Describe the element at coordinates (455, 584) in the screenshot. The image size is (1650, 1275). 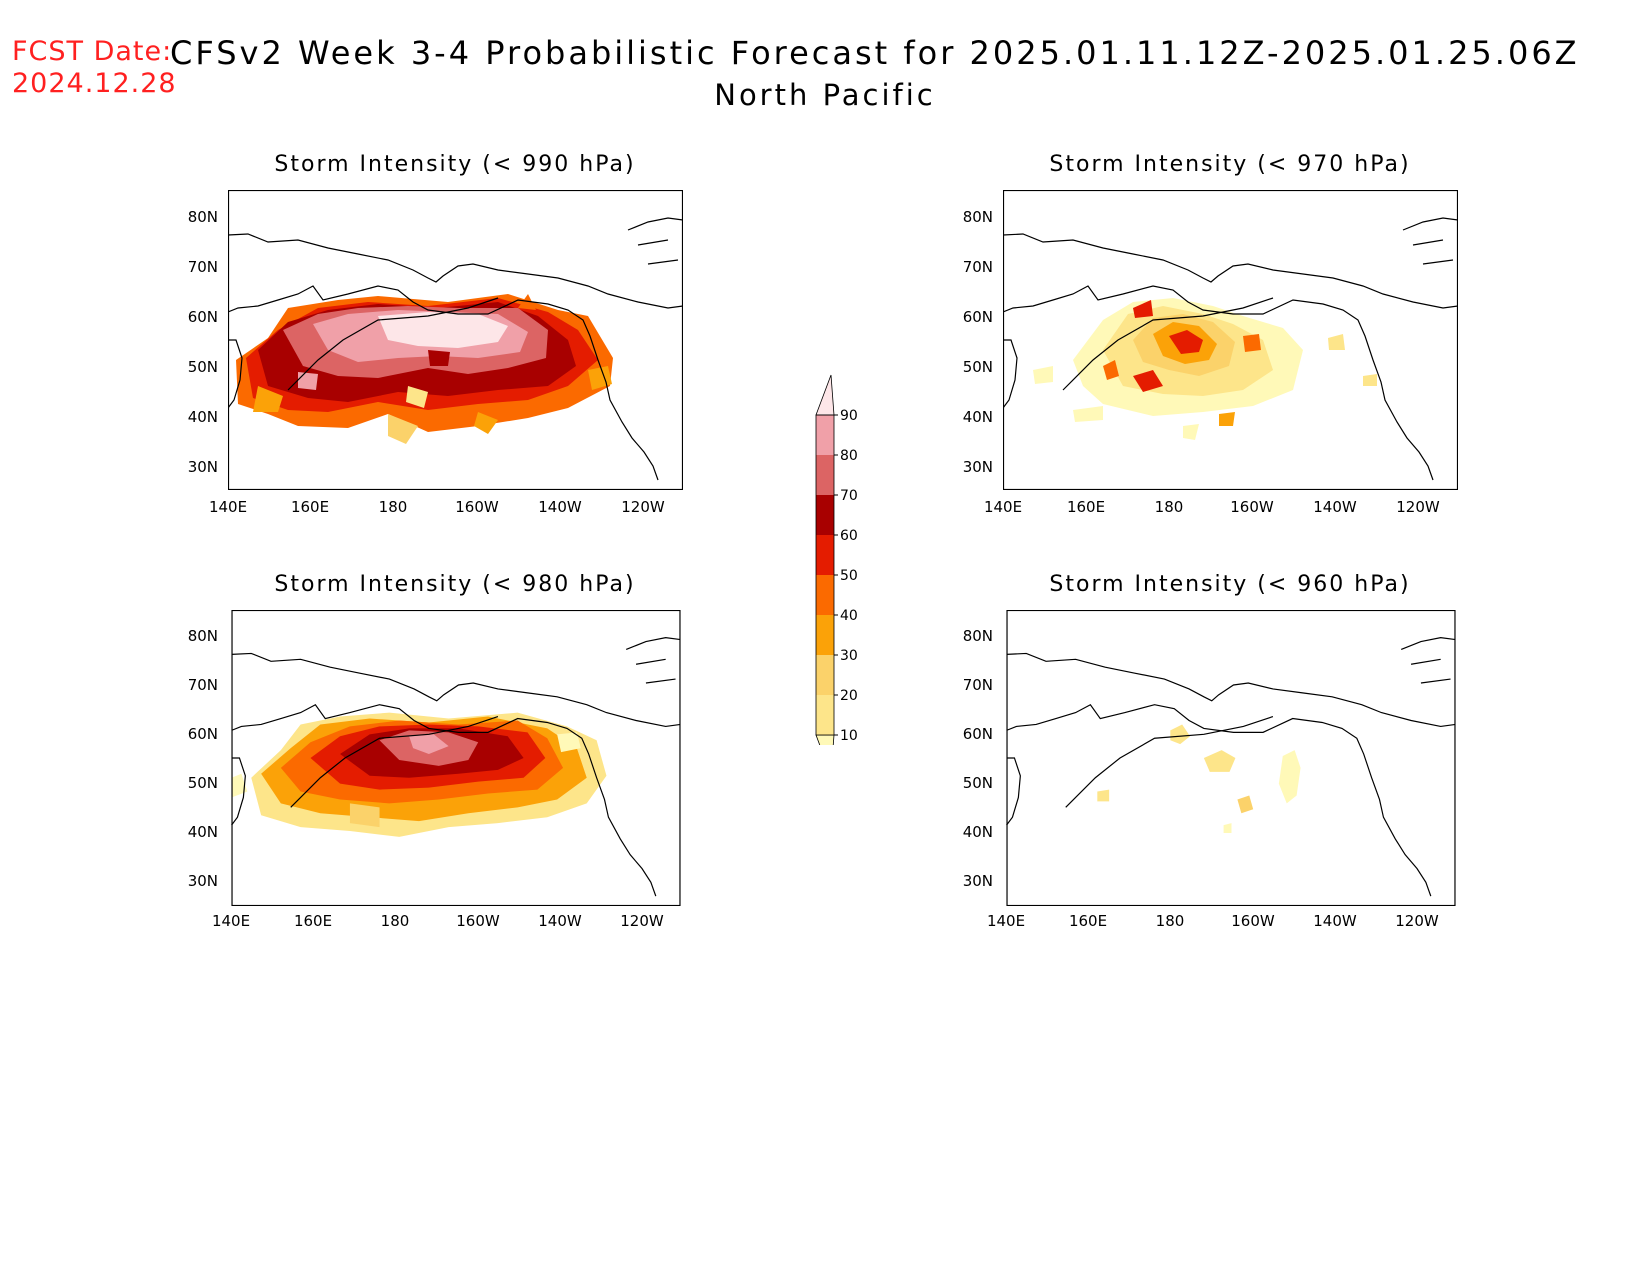
I see `panel-title-980: Storm Intensity (< 980 hPa)` at that location.